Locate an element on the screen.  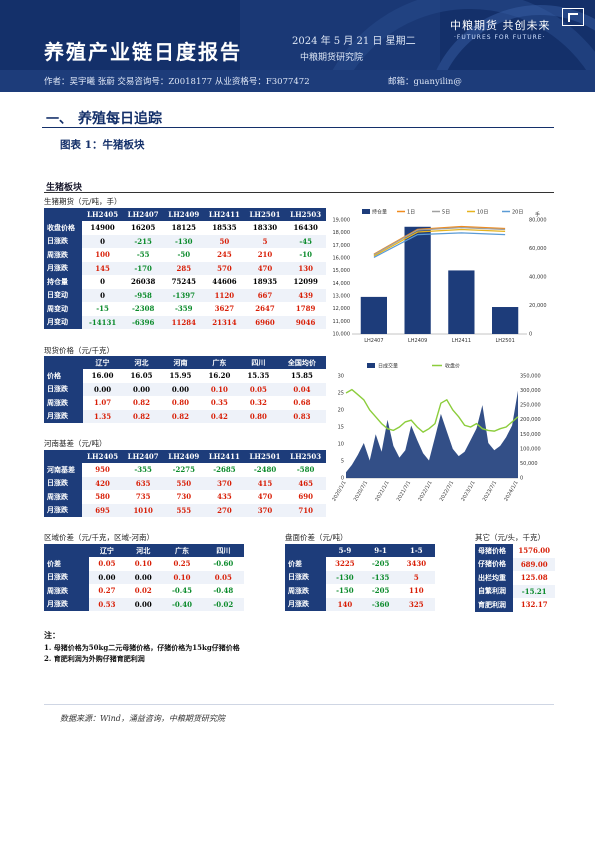
table-row: 自繁利润 -15.21 is located at coordinates (515, 591).